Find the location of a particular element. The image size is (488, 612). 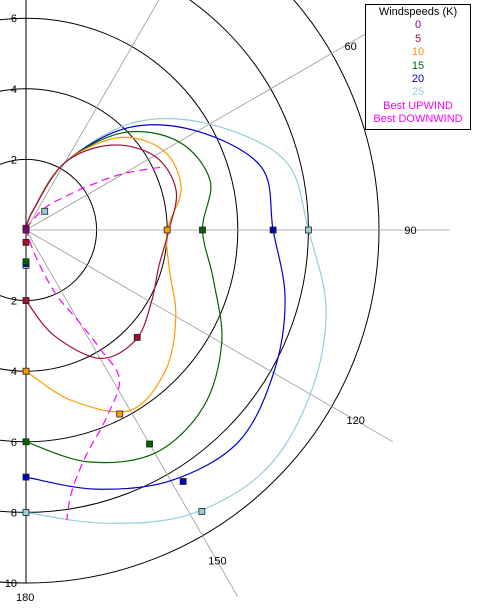

legend-item: Best DOWNWIND is located at coordinates (418, 119).